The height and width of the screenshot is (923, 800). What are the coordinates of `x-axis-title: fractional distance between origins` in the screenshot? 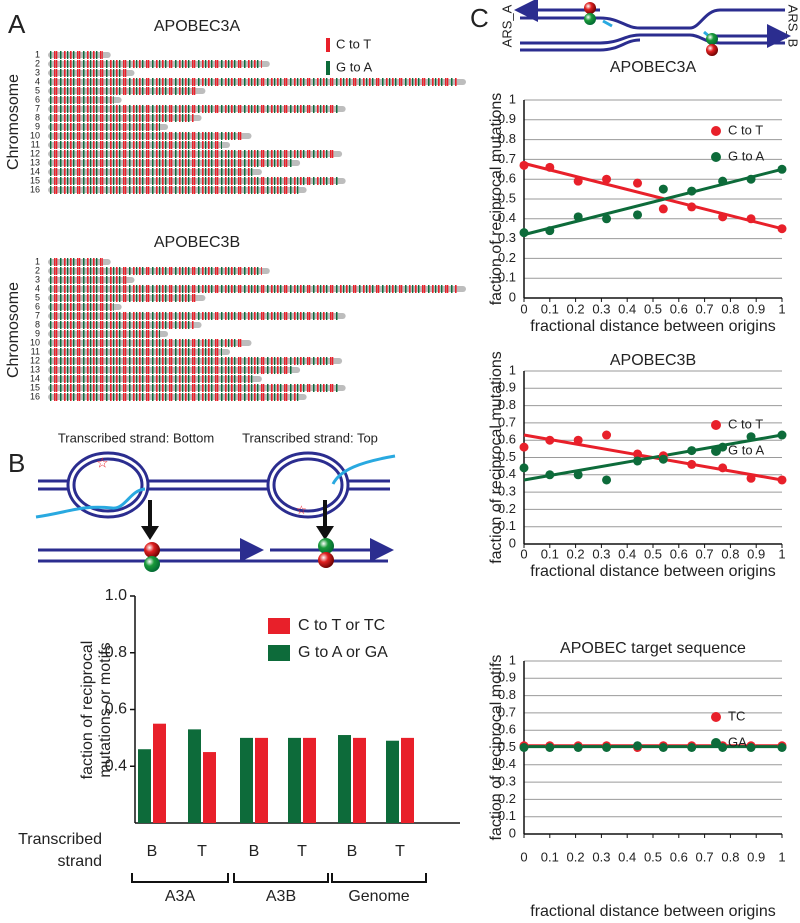 It's located at (652, 571).